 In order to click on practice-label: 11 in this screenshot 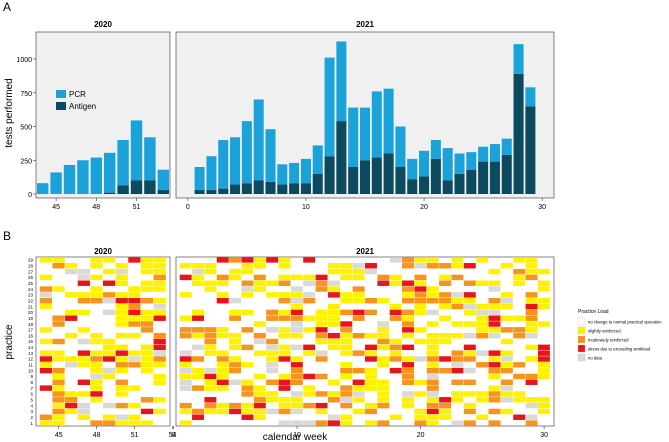, I will do `click(30, 365)`.